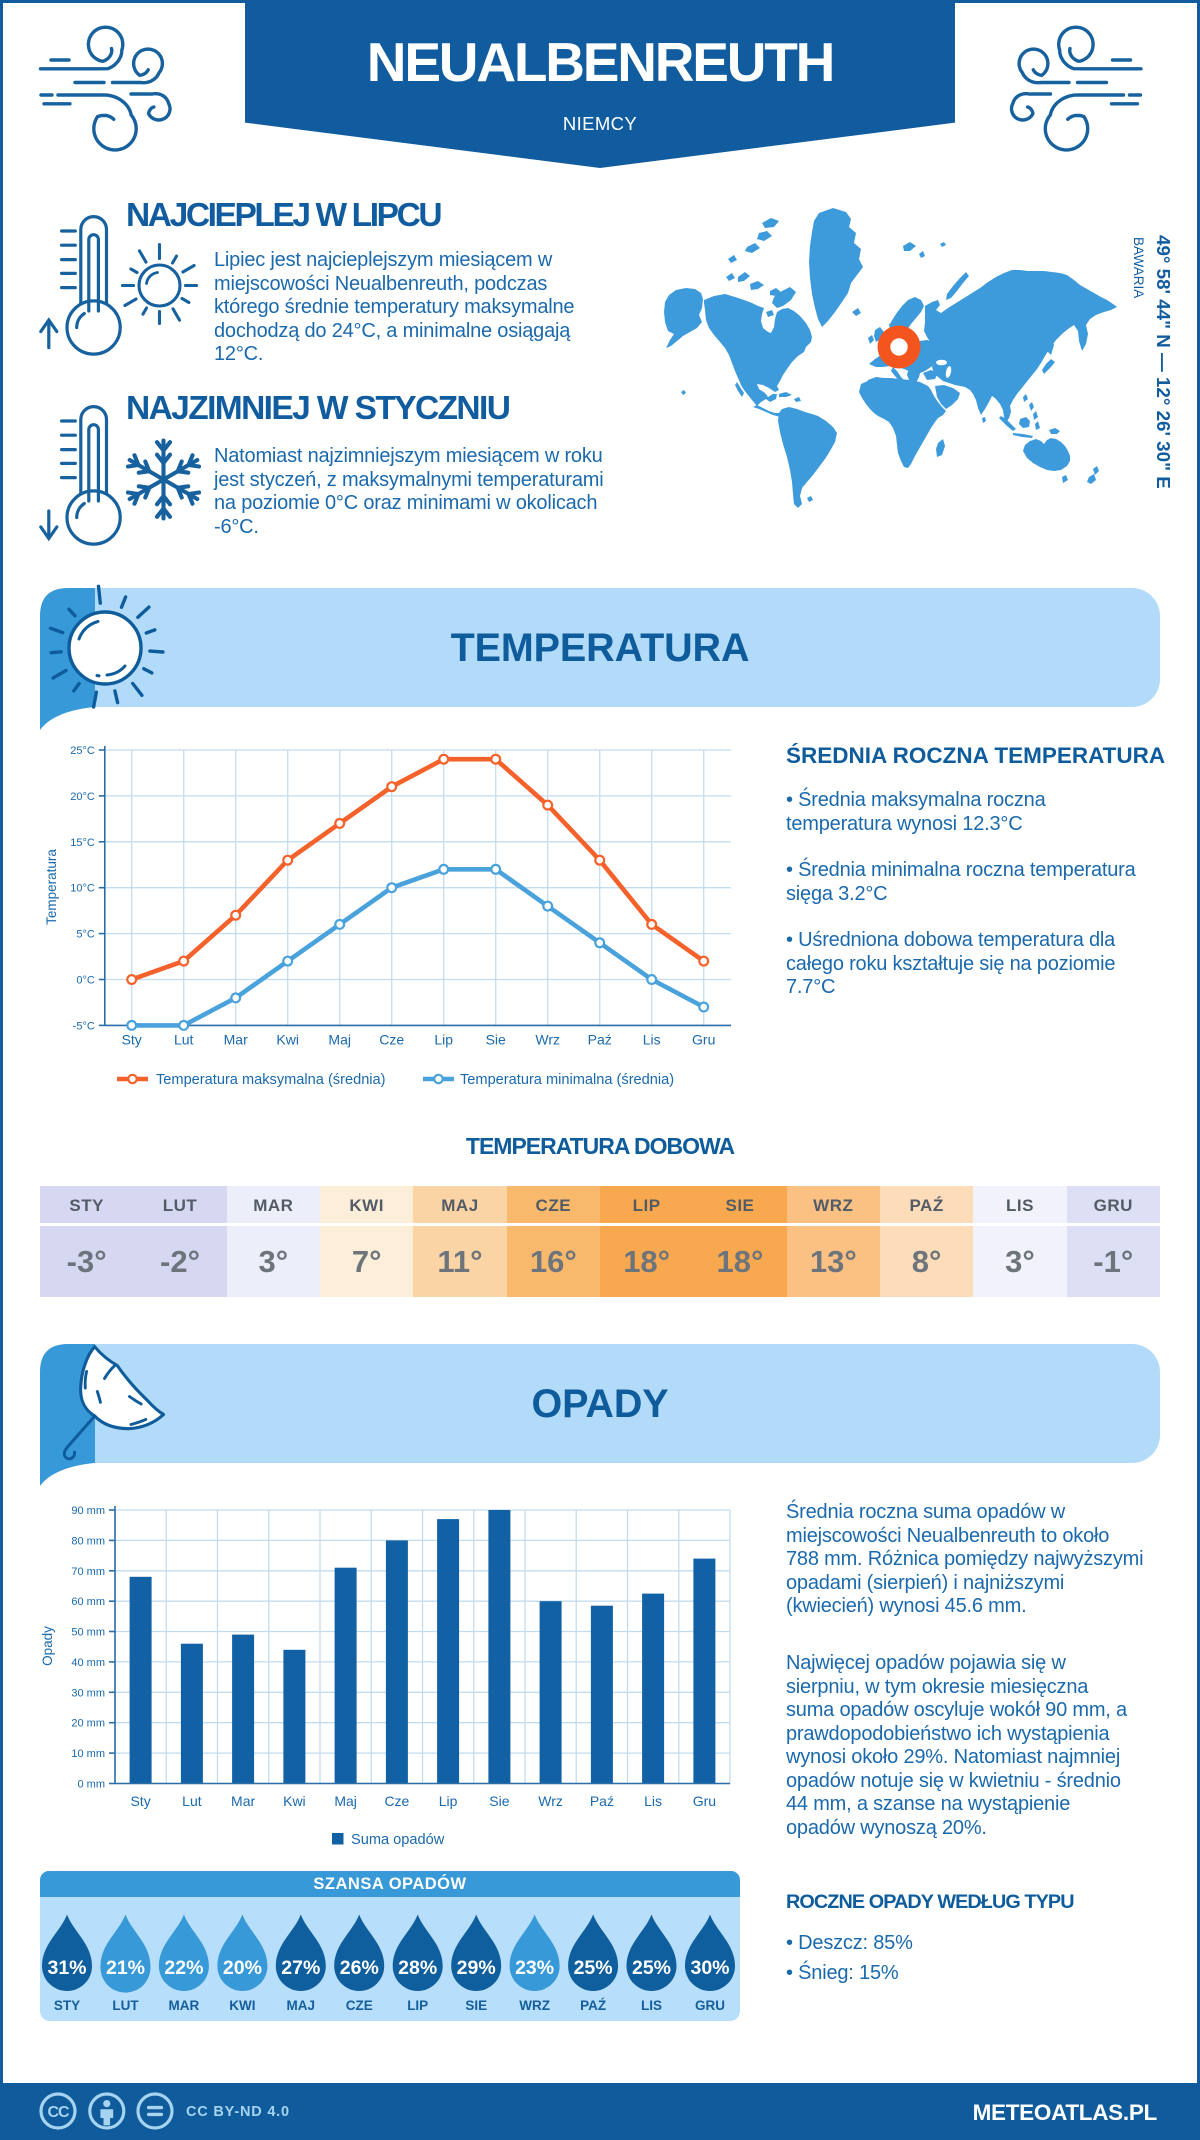 This screenshot has height=2140, width=1200. Describe the element at coordinates (567, 1080) in the screenshot. I see `svg-text:Temperatura minimalna (średnia: Temperatura minimalna (średnia)` at that location.